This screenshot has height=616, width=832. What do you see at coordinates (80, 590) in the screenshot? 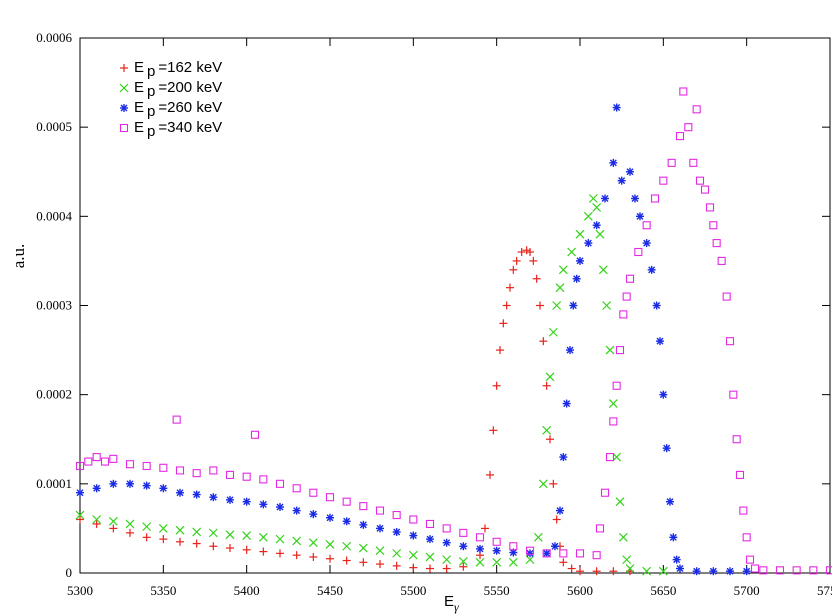
I see `x-tick-label: 5300` at bounding box center [80, 590].